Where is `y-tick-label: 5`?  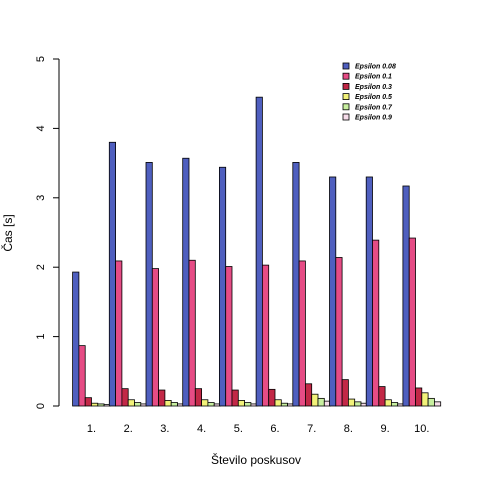 y-tick-label: 5 is located at coordinates (41, 59).